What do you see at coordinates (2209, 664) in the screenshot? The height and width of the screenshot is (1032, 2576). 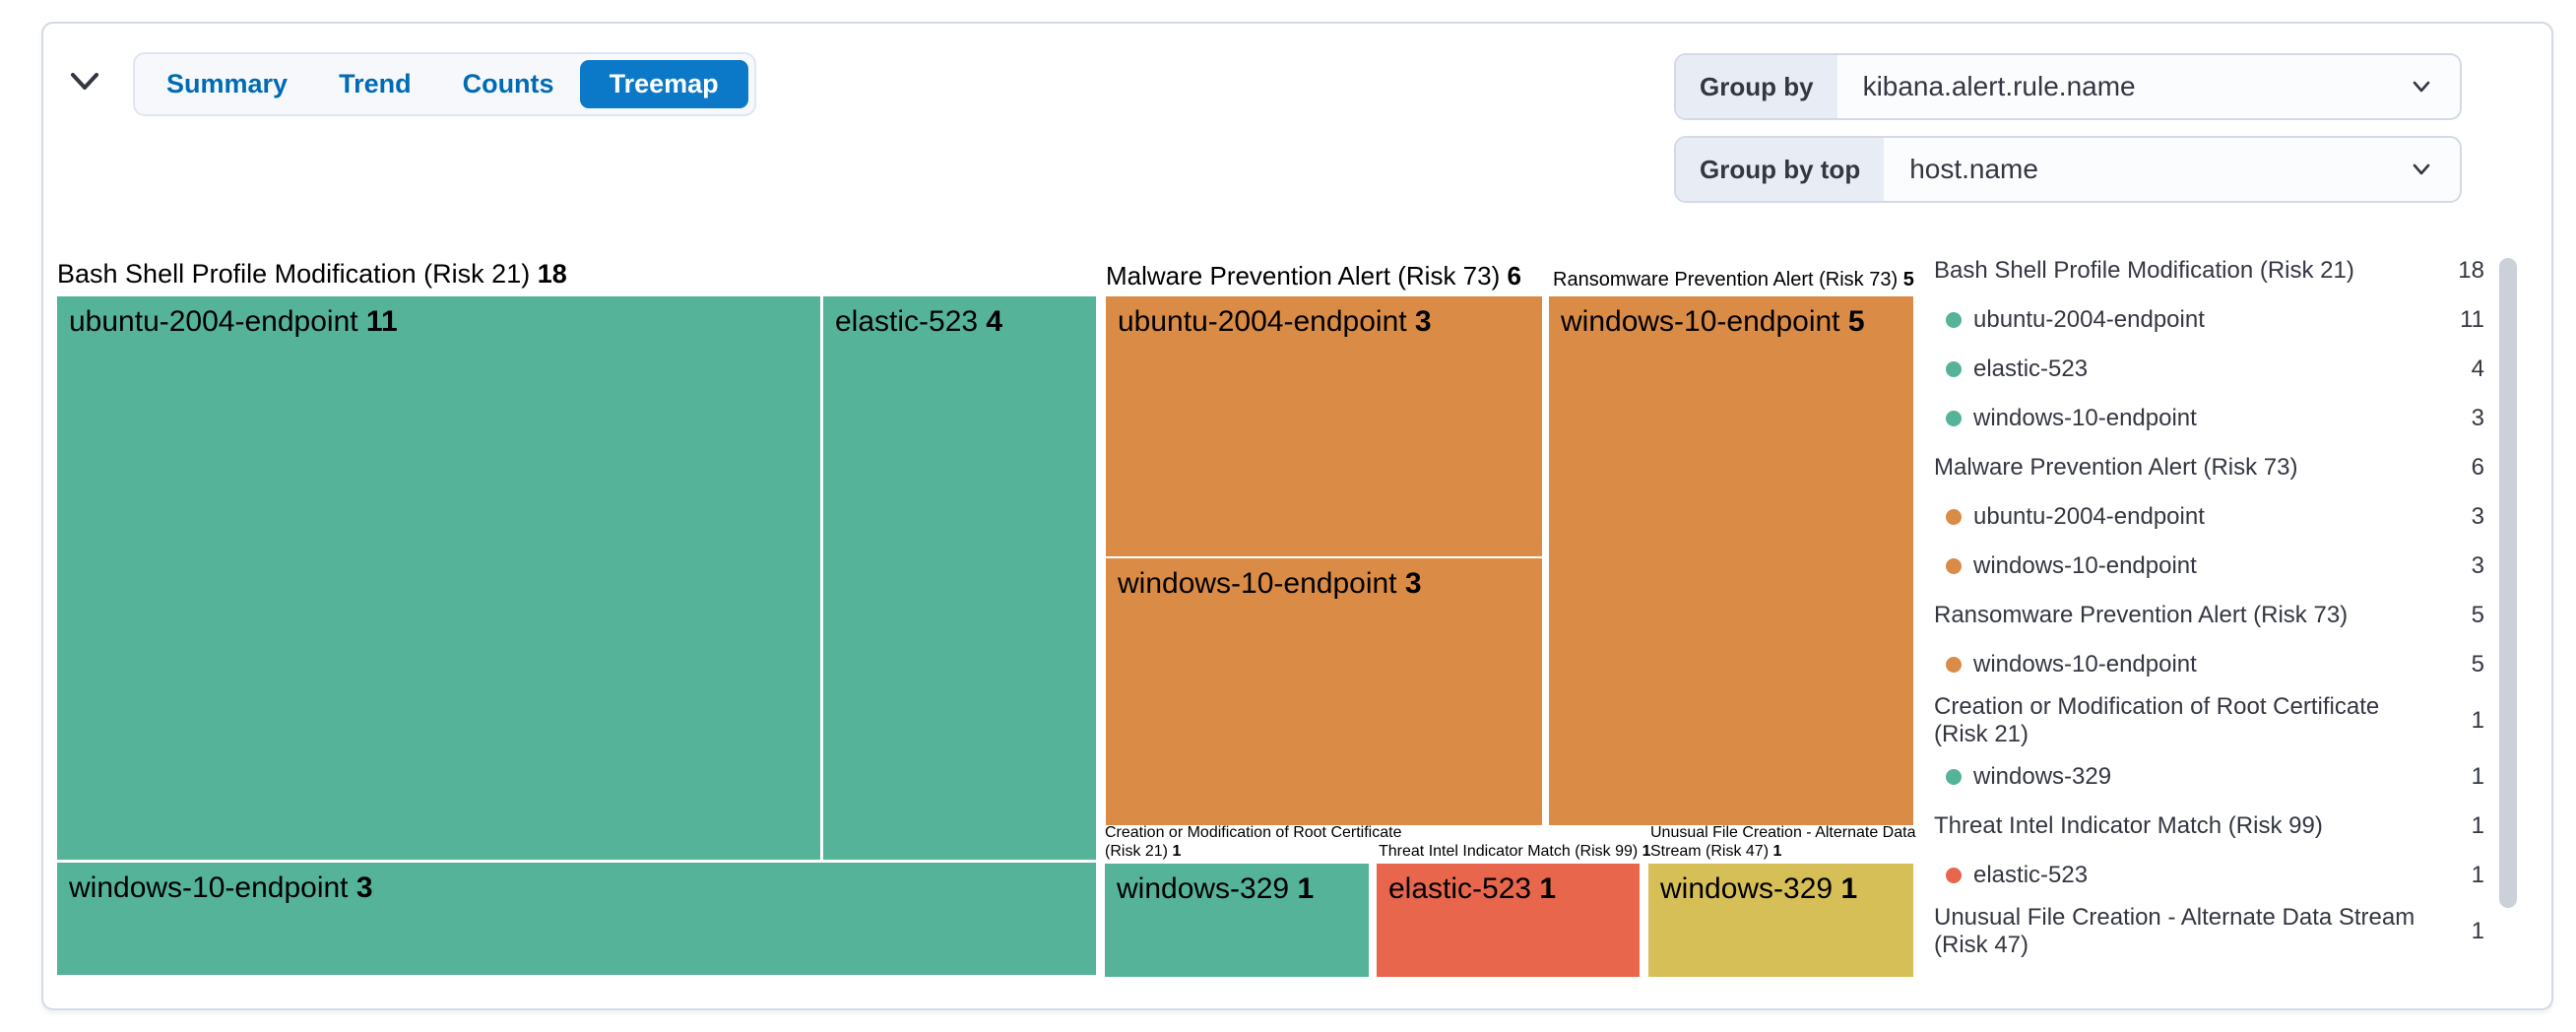 I see `legend-item: windows-10-endpoint 5` at bounding box center [2209, 664].